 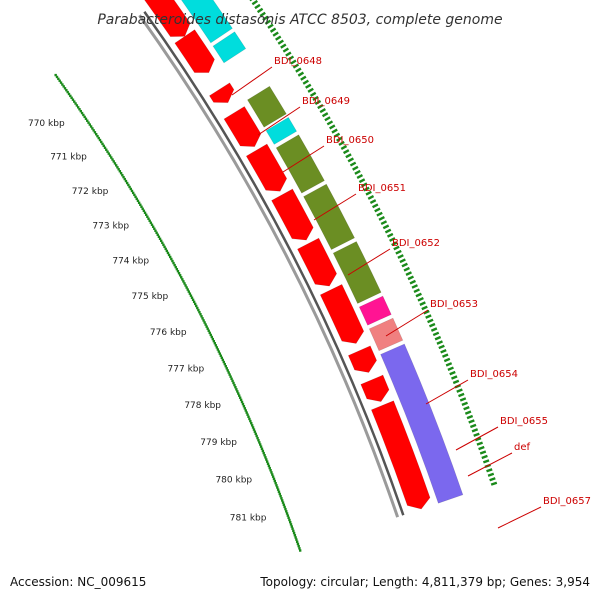 I want to click on label-leader, so click(x=279, y=121).